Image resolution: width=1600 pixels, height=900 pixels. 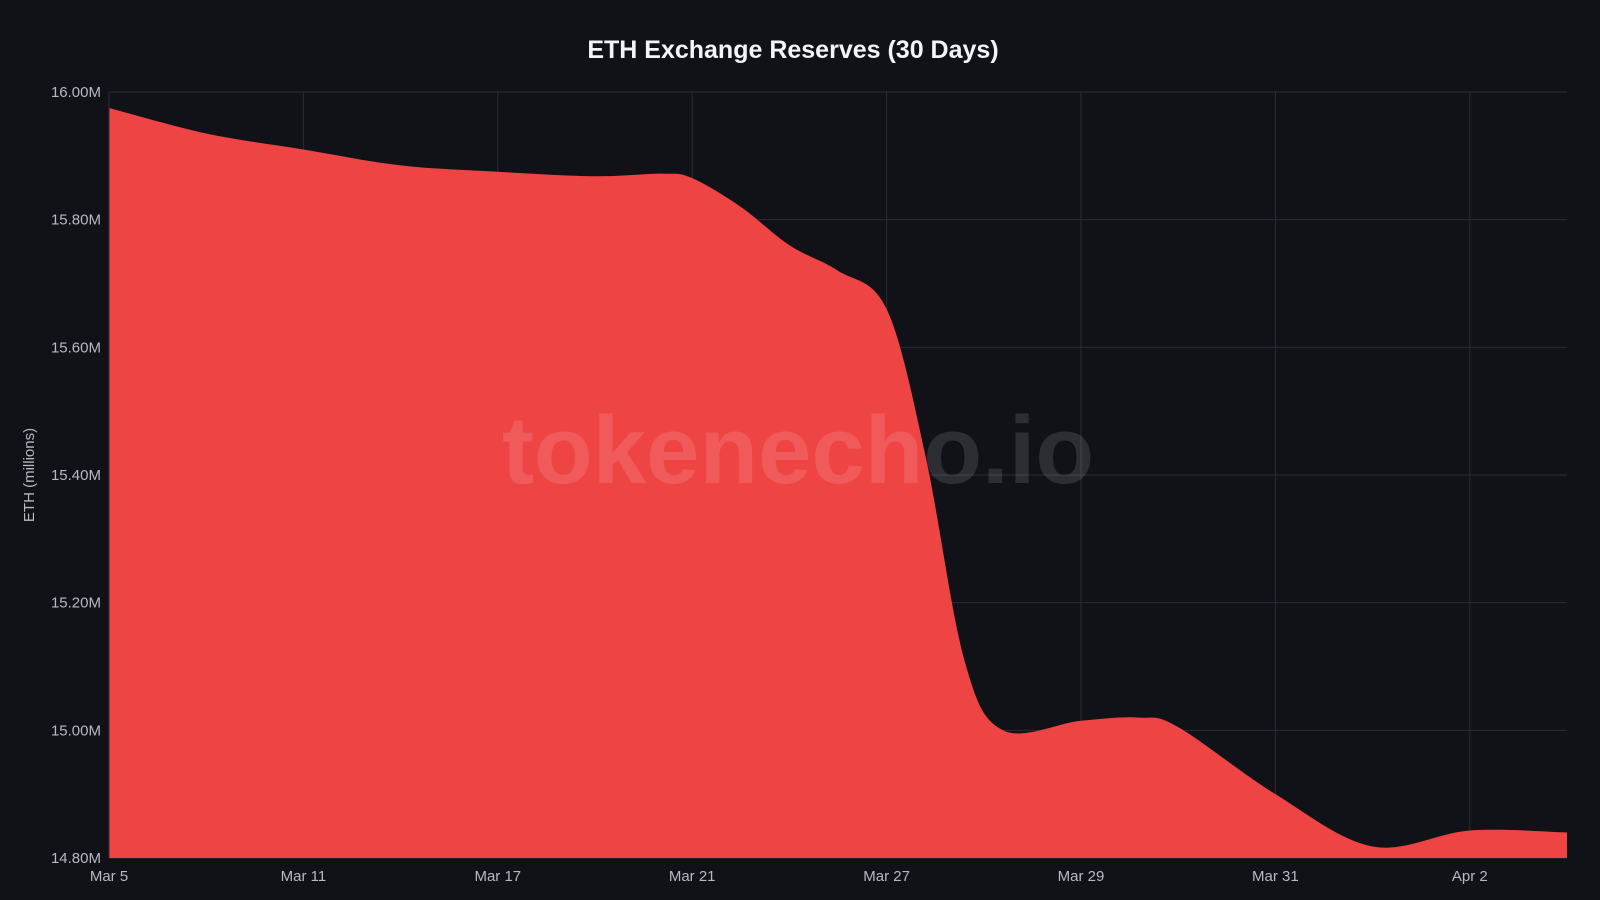 I want to click on y-tick-label: 16.00M, so click(x=76, y=92).